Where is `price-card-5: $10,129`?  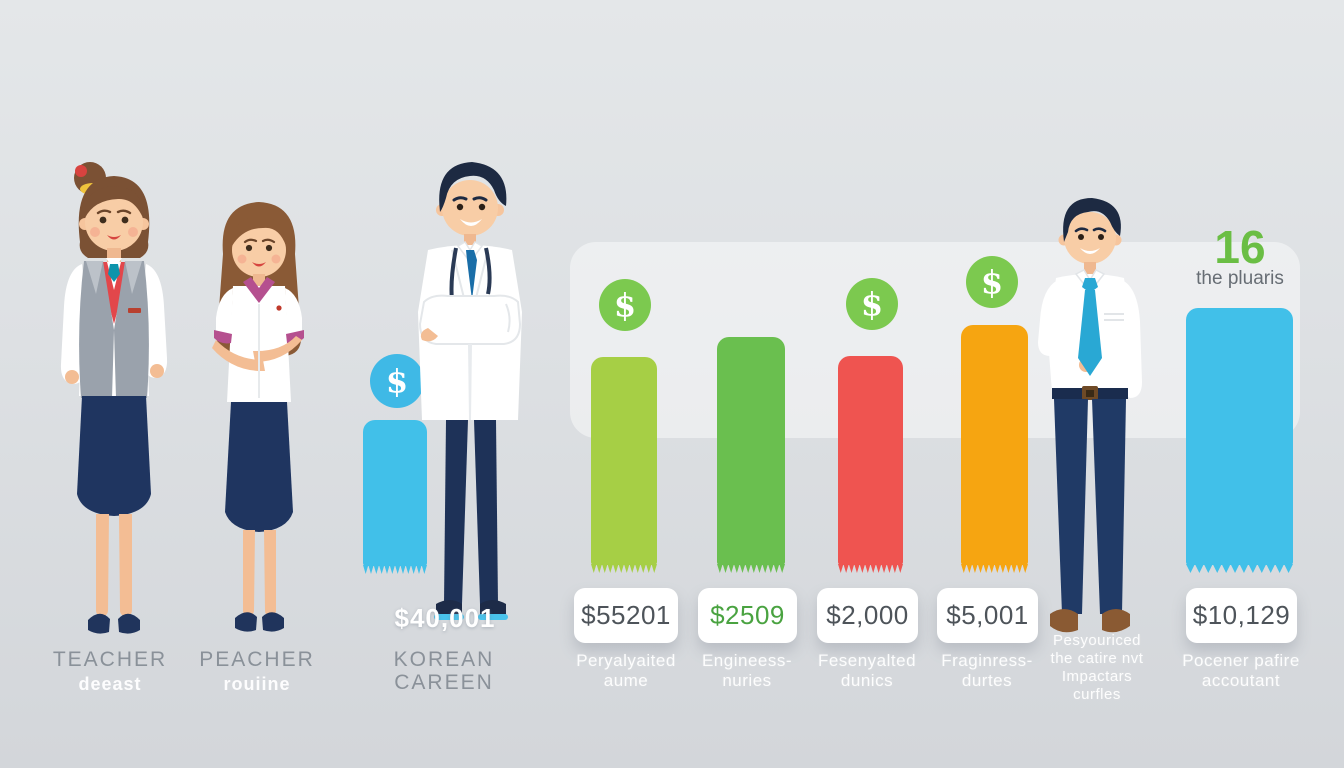 price-card-5: $10,129 is located at coordinates (1241, 615).